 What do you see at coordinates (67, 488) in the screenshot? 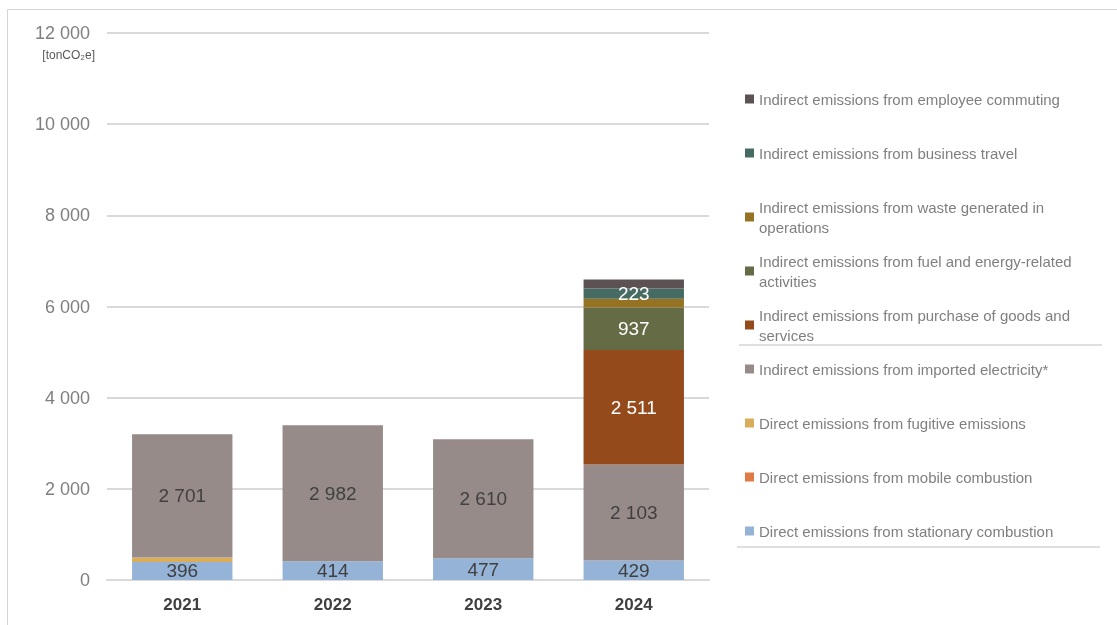
I see `y-tick-label: 2 000` at bounding box center [67, 488].